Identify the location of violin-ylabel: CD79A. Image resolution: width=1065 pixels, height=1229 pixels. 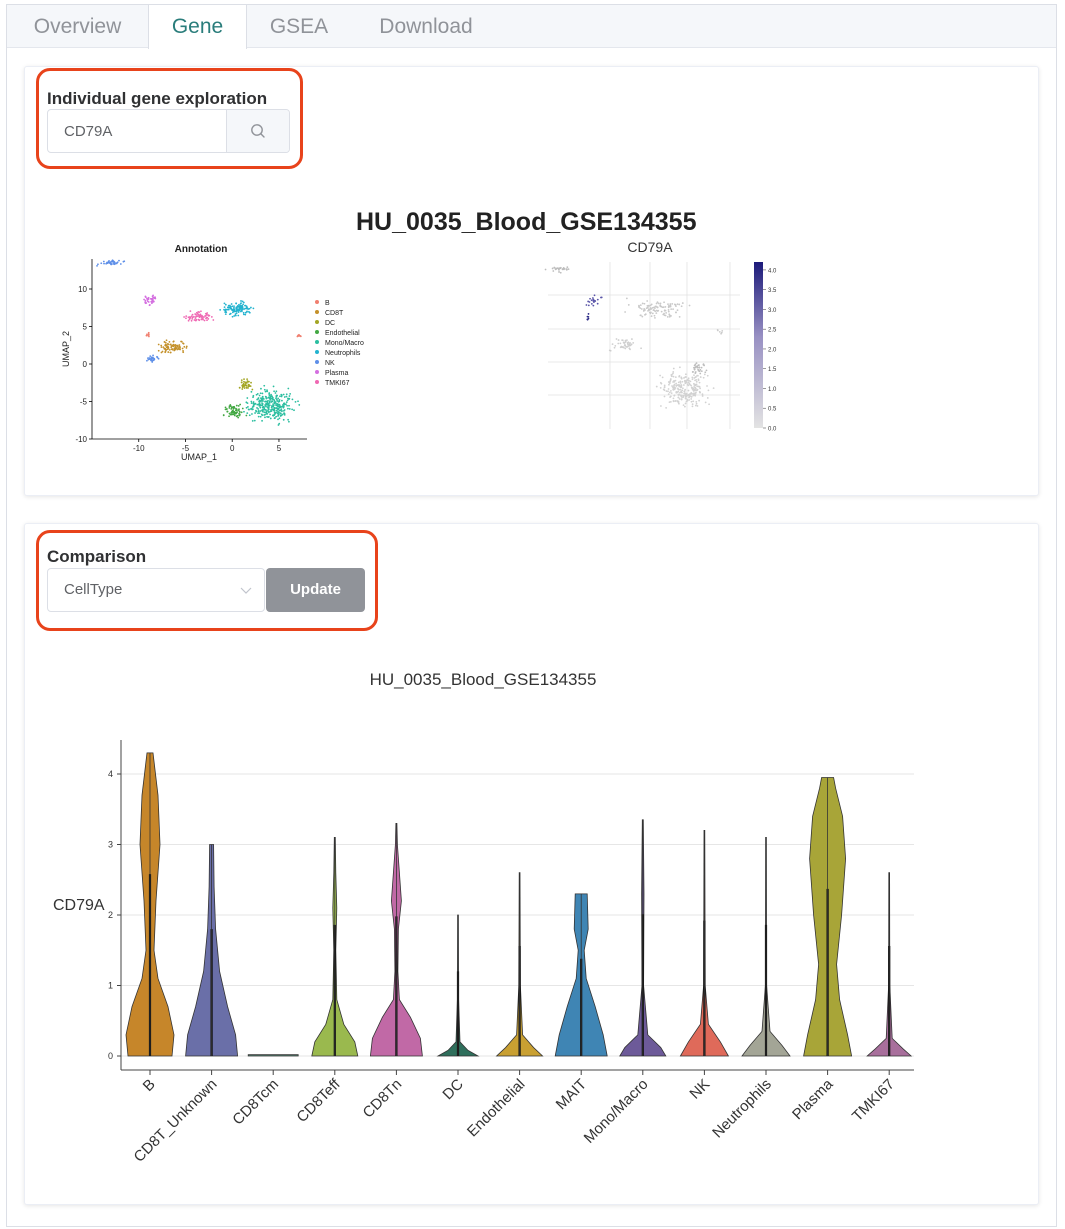
(79, 905).